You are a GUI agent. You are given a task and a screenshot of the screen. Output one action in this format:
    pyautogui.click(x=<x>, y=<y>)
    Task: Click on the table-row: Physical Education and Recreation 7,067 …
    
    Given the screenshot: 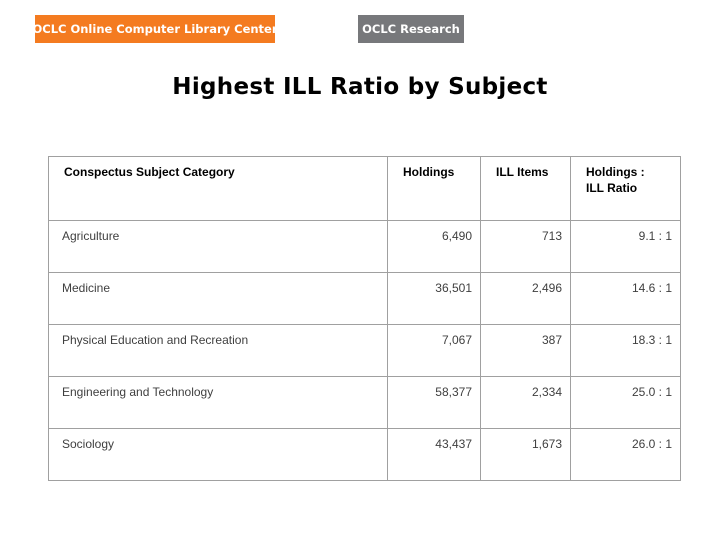 What is the action you would take?
    pyautogui.click(x=364, y=350)
    